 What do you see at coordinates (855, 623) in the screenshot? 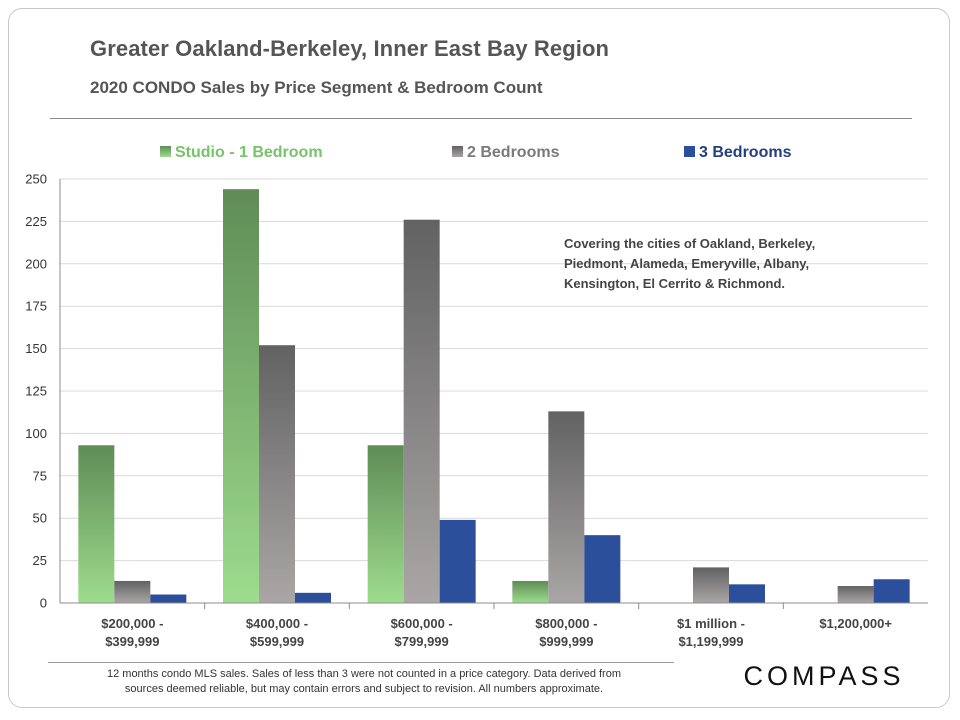
I see `x-tick-label: $1,200,000+` at bounding box center [855, 623].